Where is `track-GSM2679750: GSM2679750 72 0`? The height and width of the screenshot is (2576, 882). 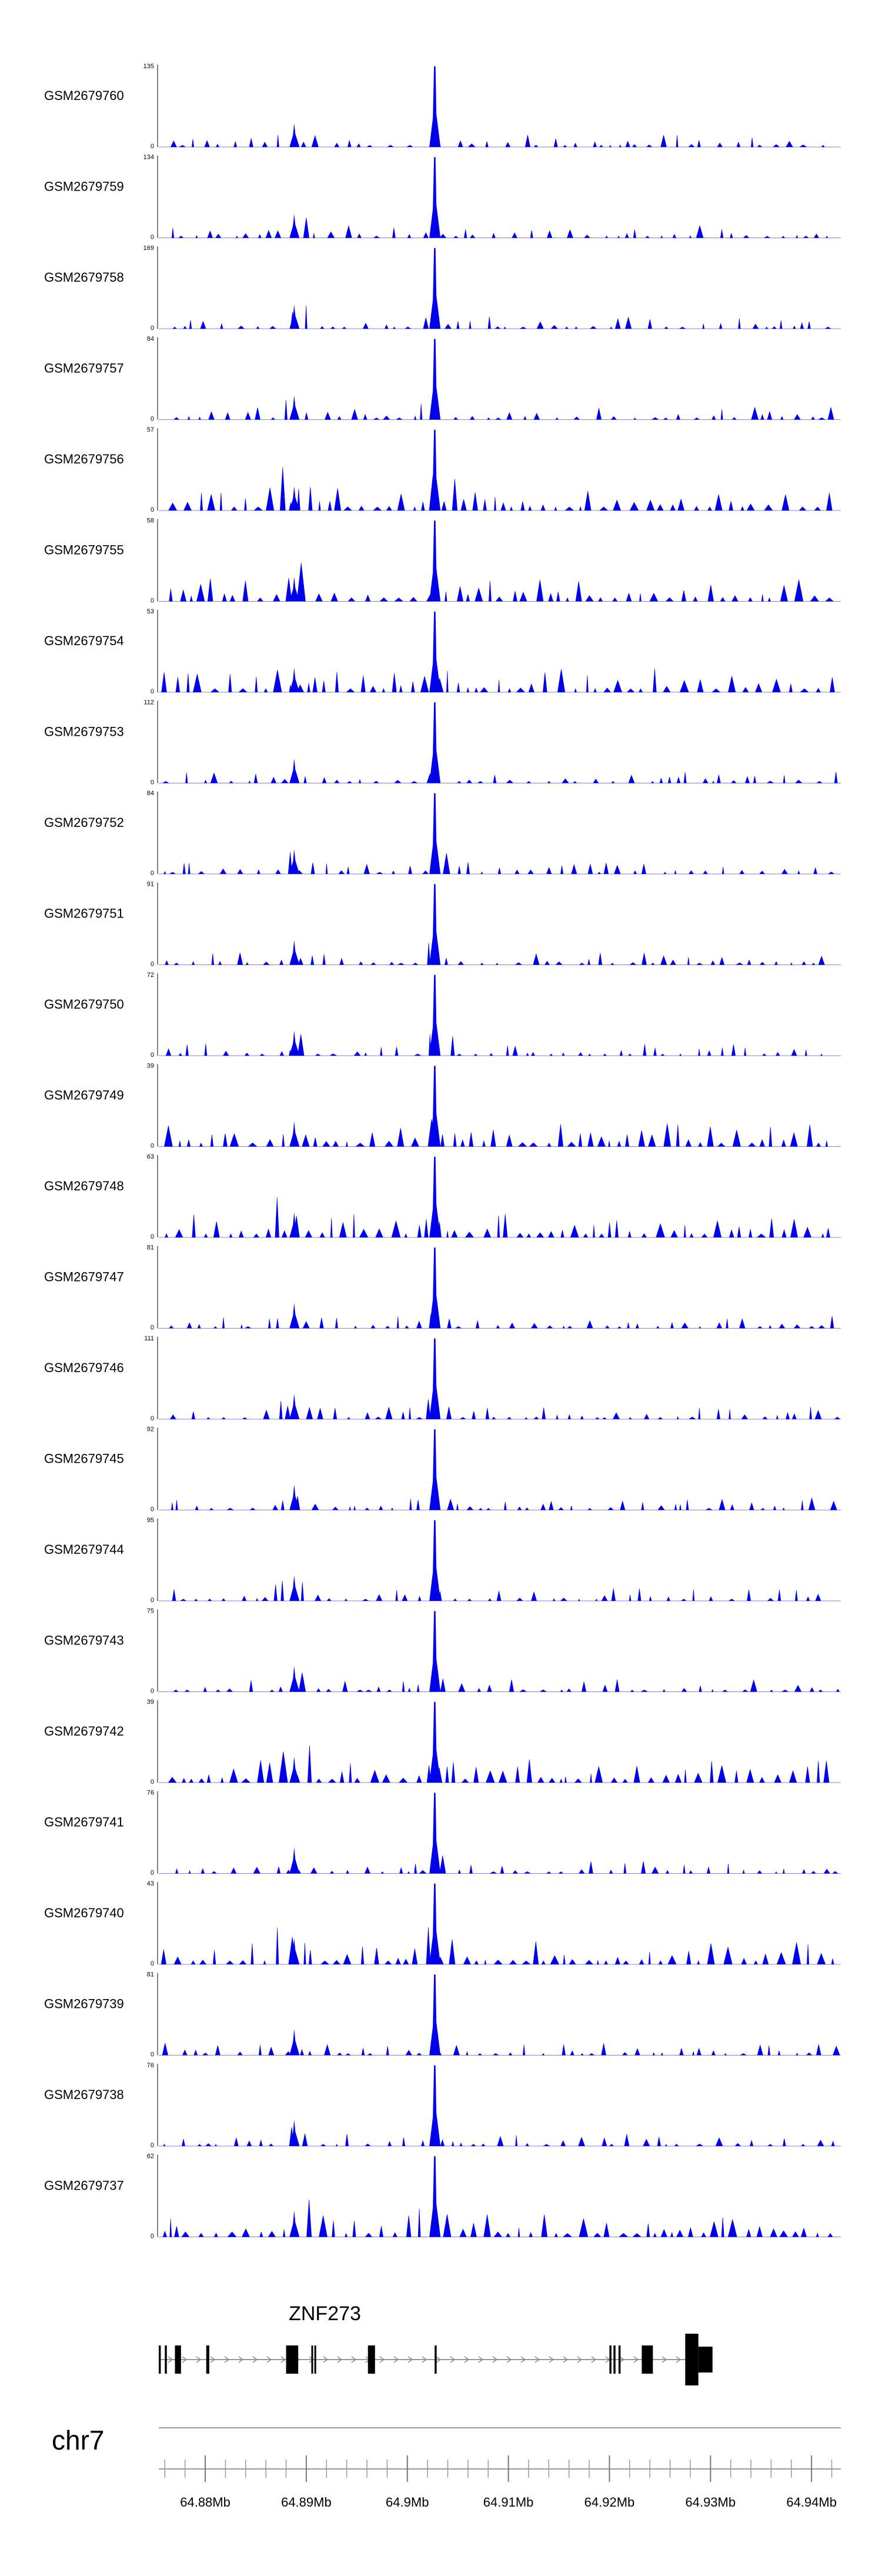
track-GSM2679750: GSM2679750 72 0 is located at coordinates (442, 1015).